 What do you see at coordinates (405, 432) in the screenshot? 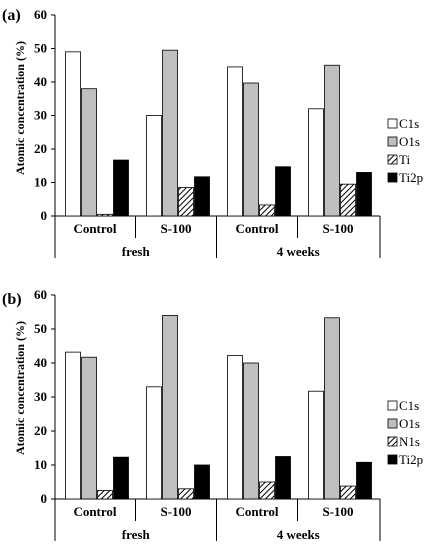
I see `legend: C1s O1s N1s Ti2p` at bounding box center [405, 432].